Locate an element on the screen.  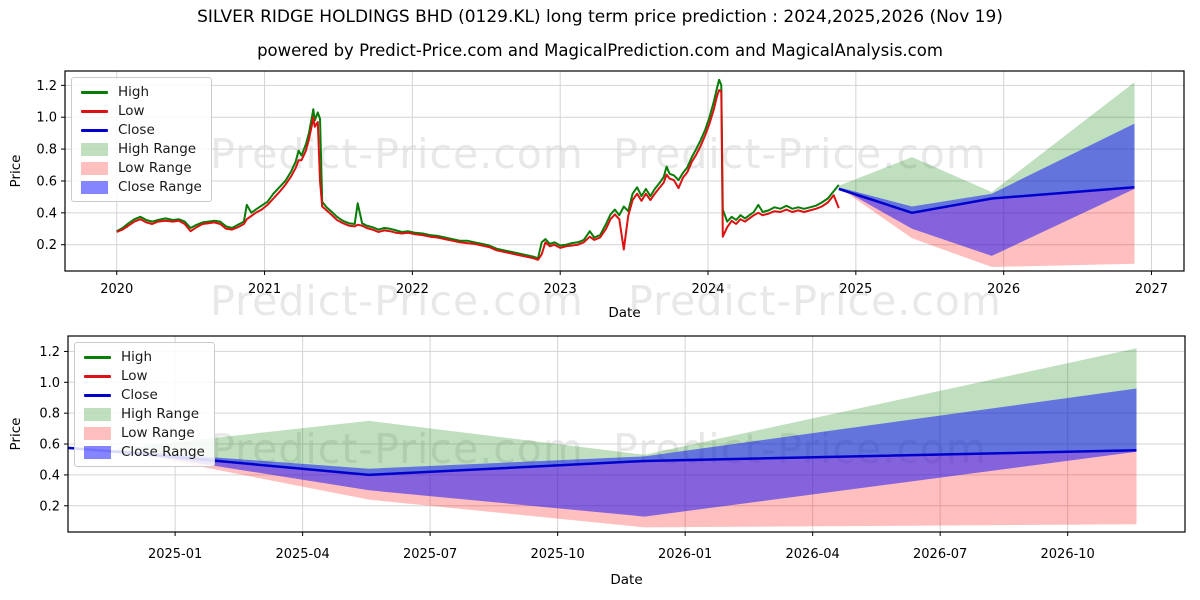
x-tick-label: 2026 is located at coordinates (1003, 289).